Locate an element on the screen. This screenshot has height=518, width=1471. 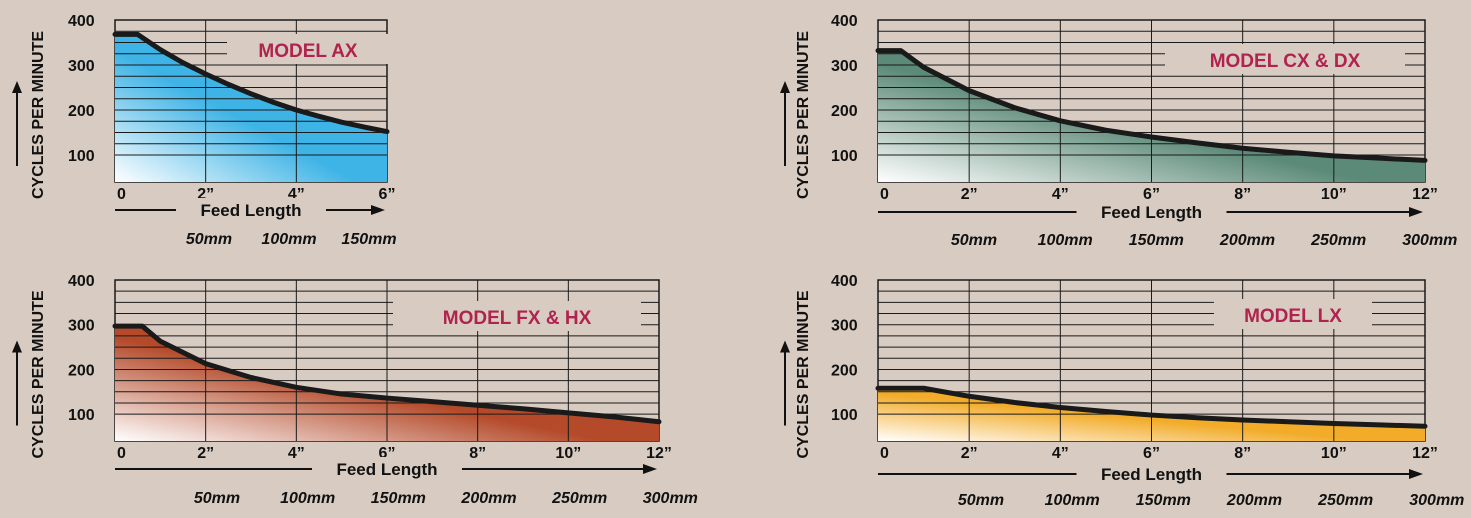
model-label: MODEL FX & HX is located at coordinates (517, 318).